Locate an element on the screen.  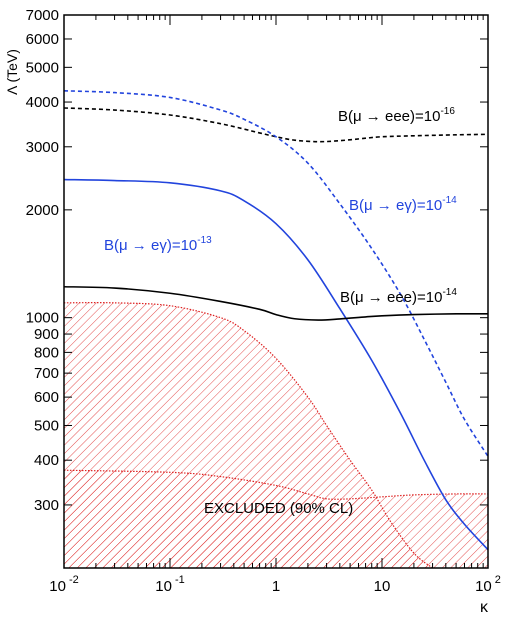
y-tick-label: 4000 is located at coordinates (42, 102).